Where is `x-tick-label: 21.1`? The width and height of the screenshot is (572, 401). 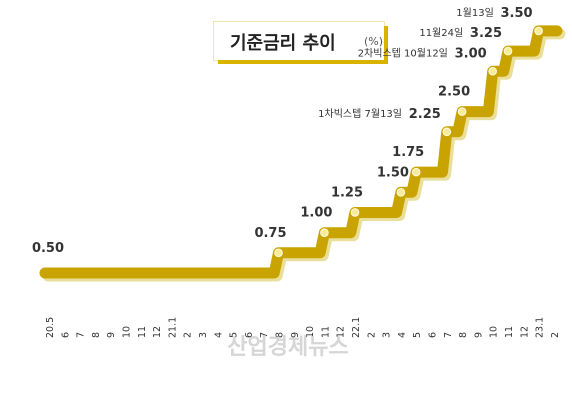 x-tick-label: 21.1 is located at coordinates (172, 327).